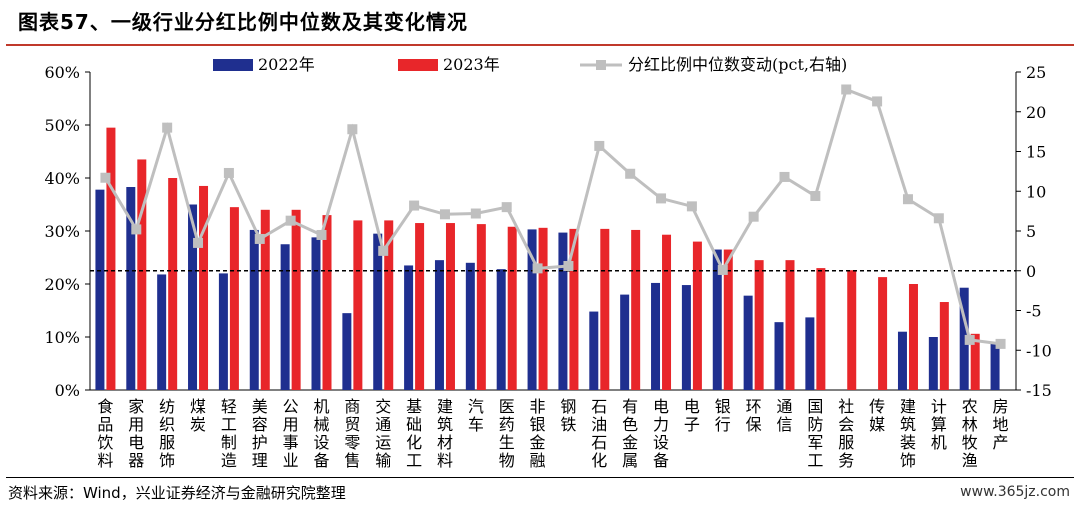  Describe the element at coordinates (877, 415) in the screenshot. I see `category-label: 传媒` at that location.